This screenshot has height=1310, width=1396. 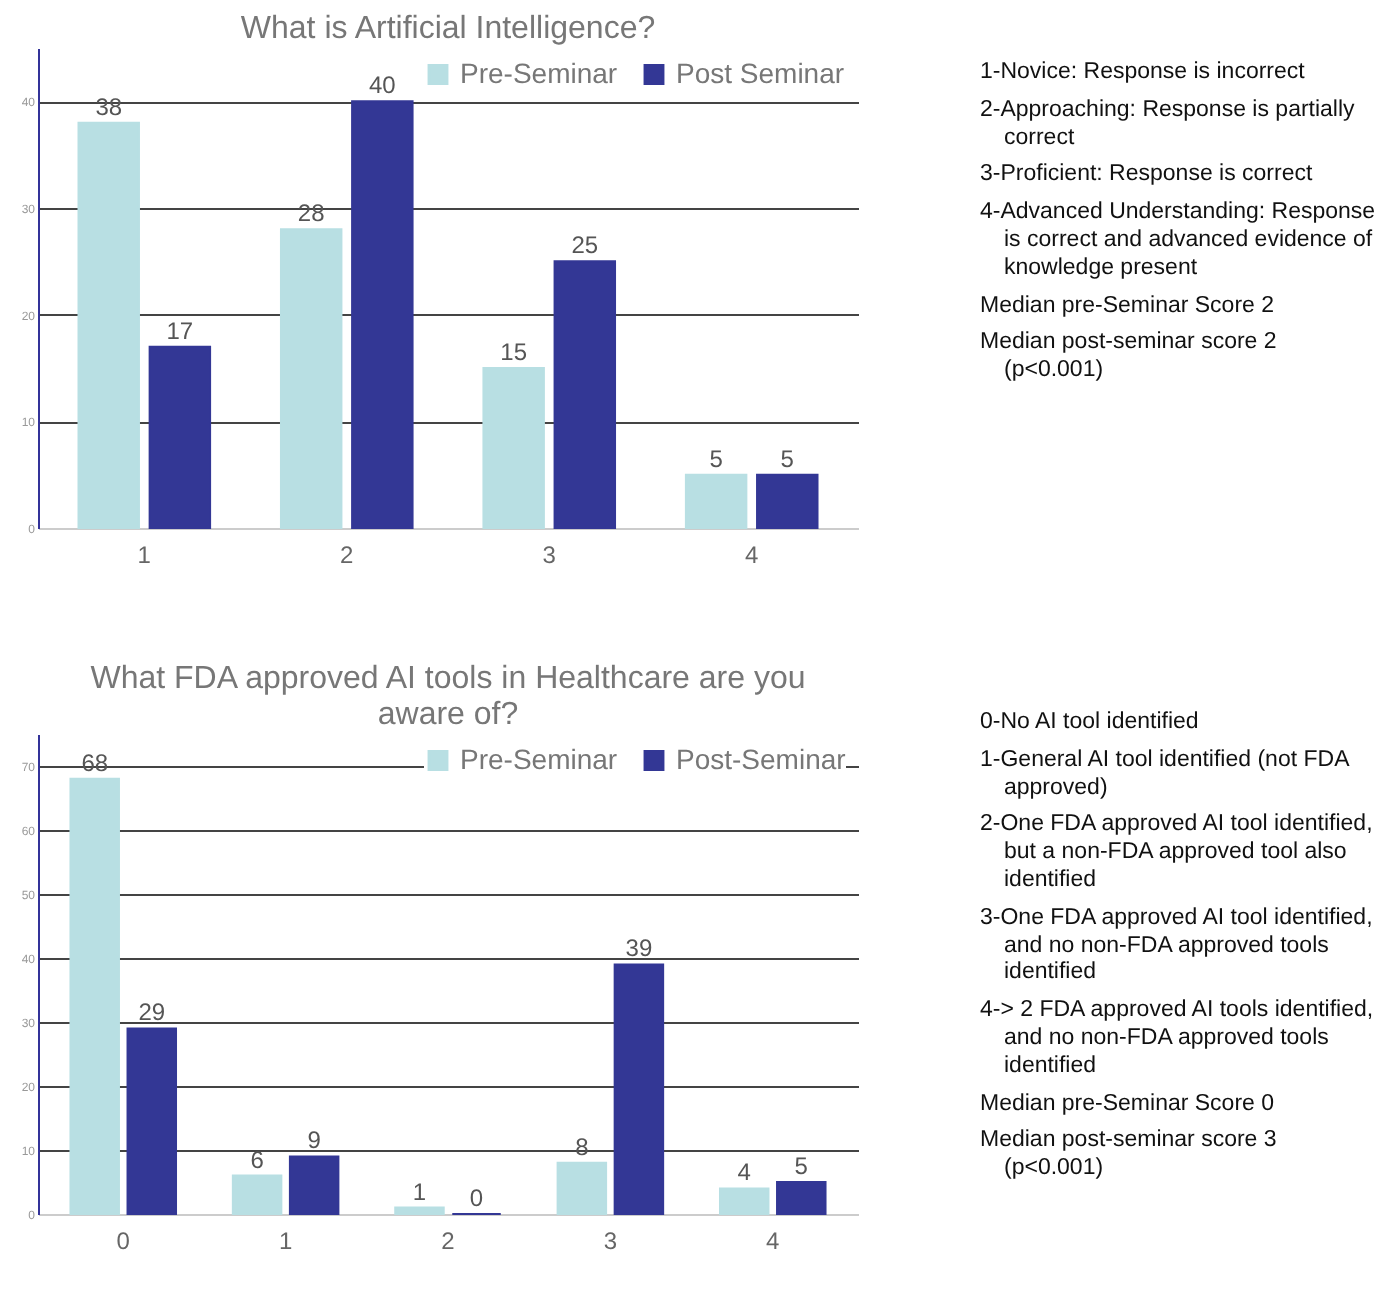 What do you see at coordinates (639, 948) in the screenshot?
I see `data-label: 39` at bounding box center [639, 948].